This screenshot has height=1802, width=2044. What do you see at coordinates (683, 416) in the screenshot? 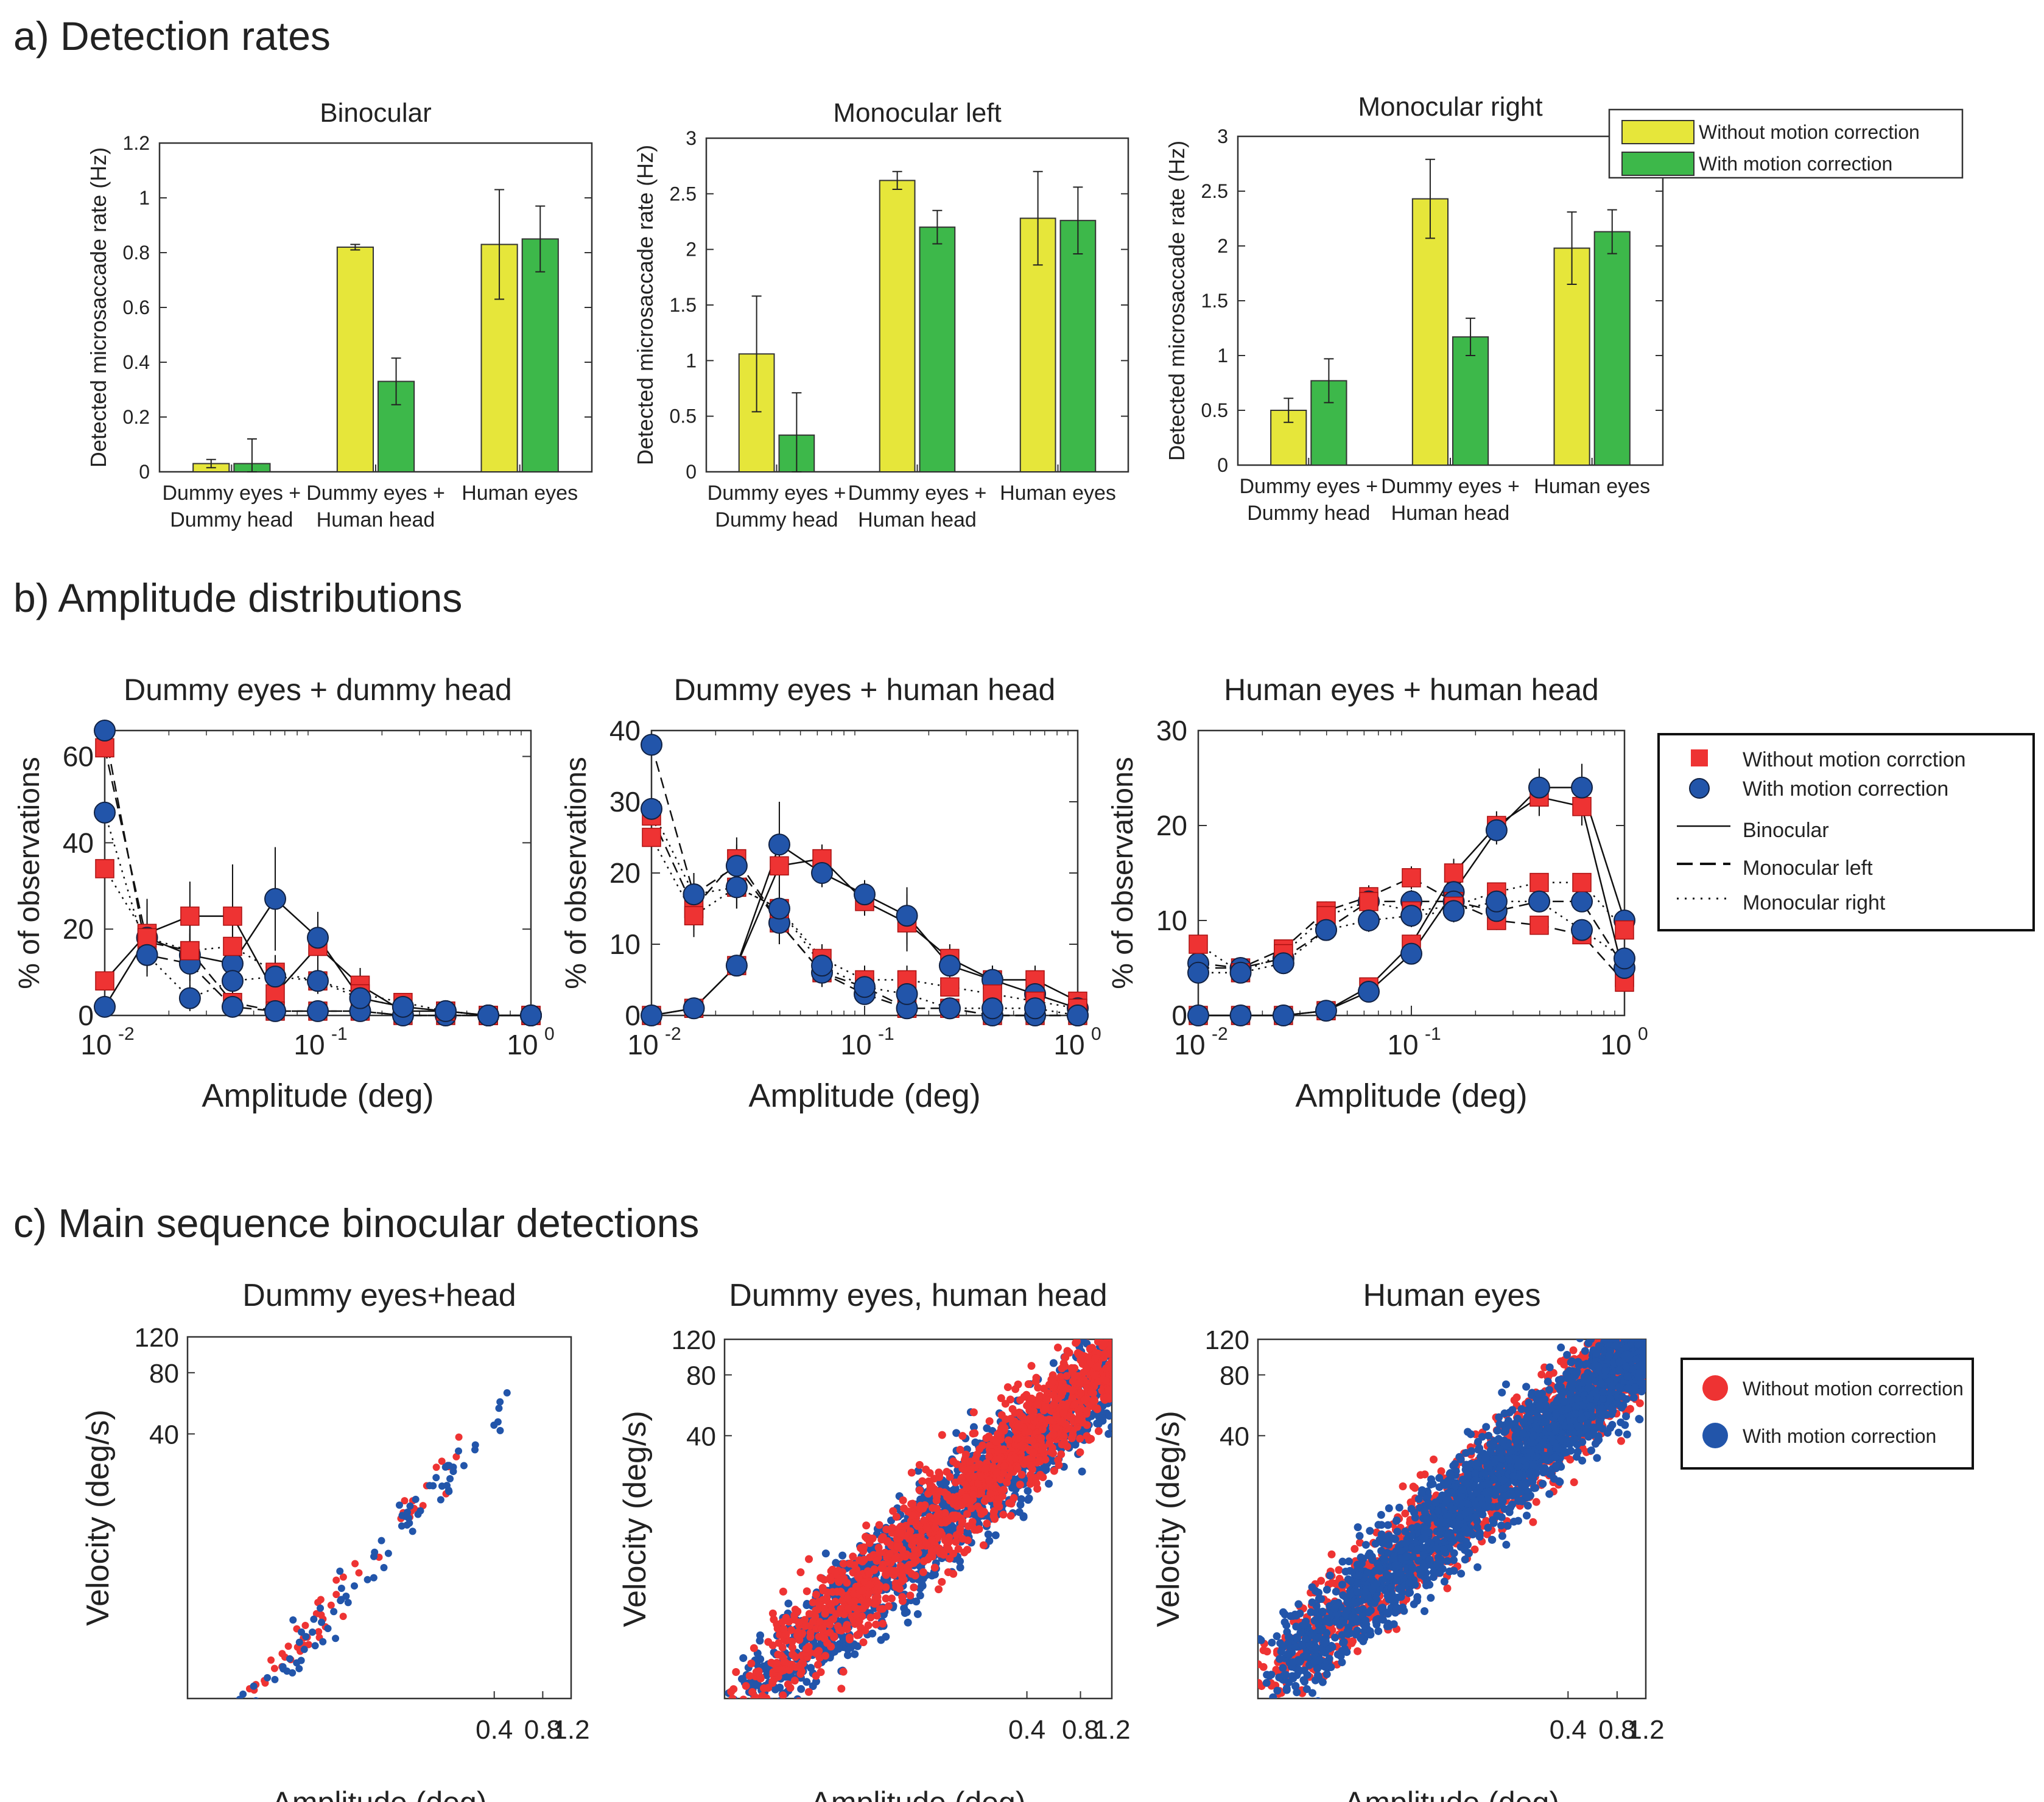
I see `y-tick-label: 0.5` at bounding box center [683, 416].